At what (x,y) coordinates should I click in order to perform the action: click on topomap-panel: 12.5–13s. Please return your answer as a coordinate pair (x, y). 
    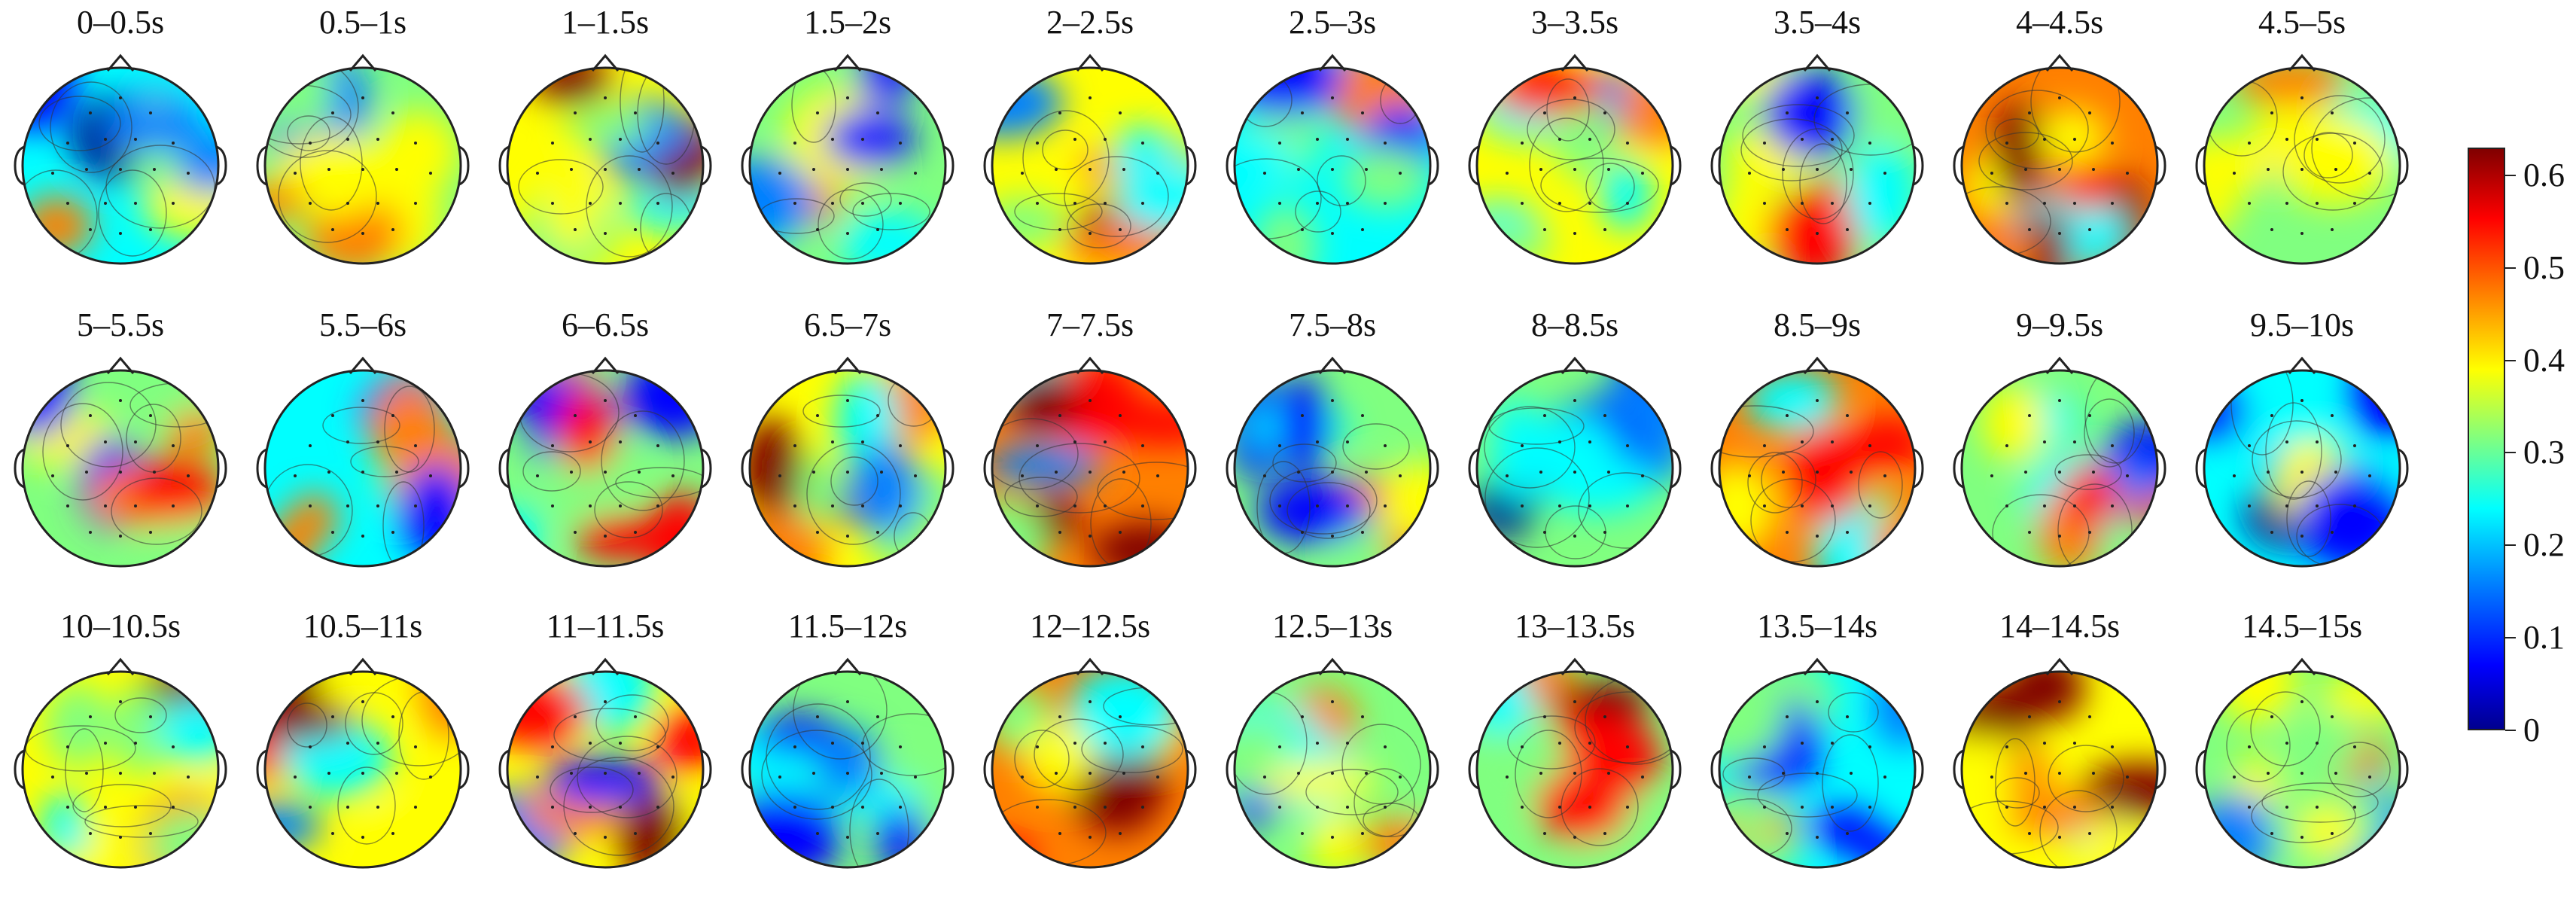
    Looking at the image, I should click on (1333, 739).